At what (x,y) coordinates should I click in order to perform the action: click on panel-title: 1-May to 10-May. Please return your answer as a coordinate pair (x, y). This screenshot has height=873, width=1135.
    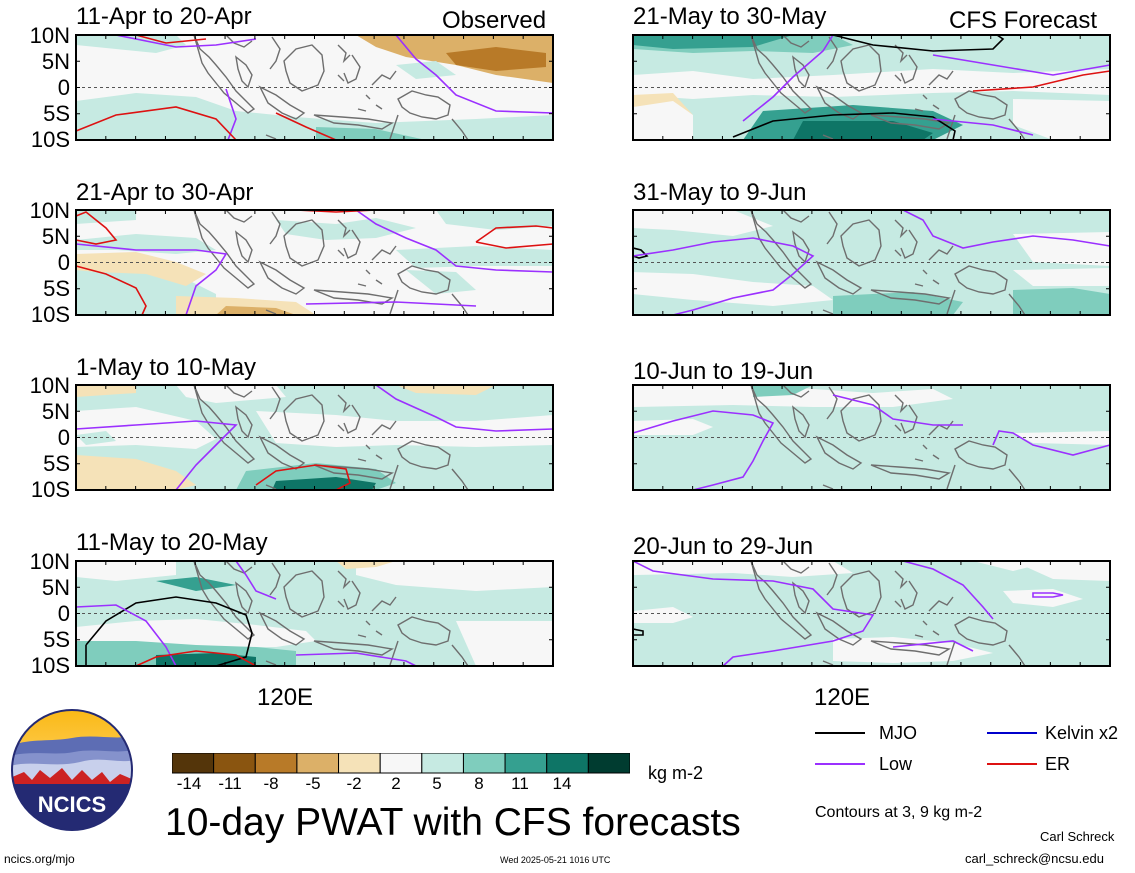
    Looking at the image, I should click on (166, 367).